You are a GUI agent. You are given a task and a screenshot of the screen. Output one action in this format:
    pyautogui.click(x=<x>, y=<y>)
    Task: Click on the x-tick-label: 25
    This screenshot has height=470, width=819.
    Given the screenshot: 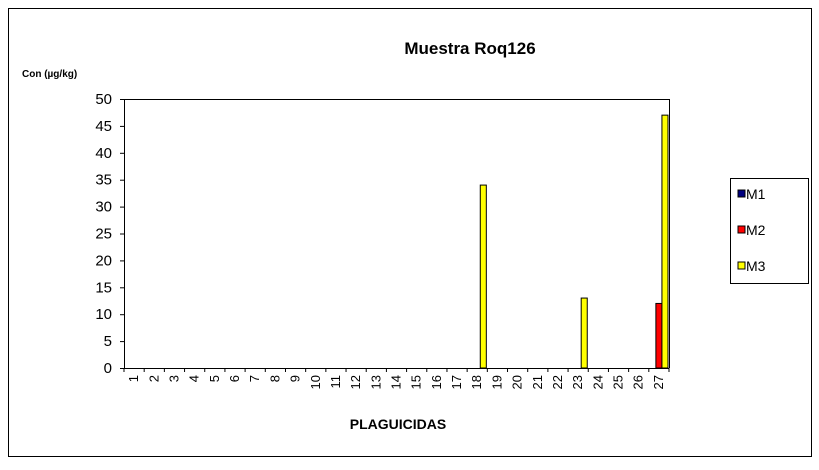 What is the action you would take?
    pyautogui.click(x=618, y=382)
    